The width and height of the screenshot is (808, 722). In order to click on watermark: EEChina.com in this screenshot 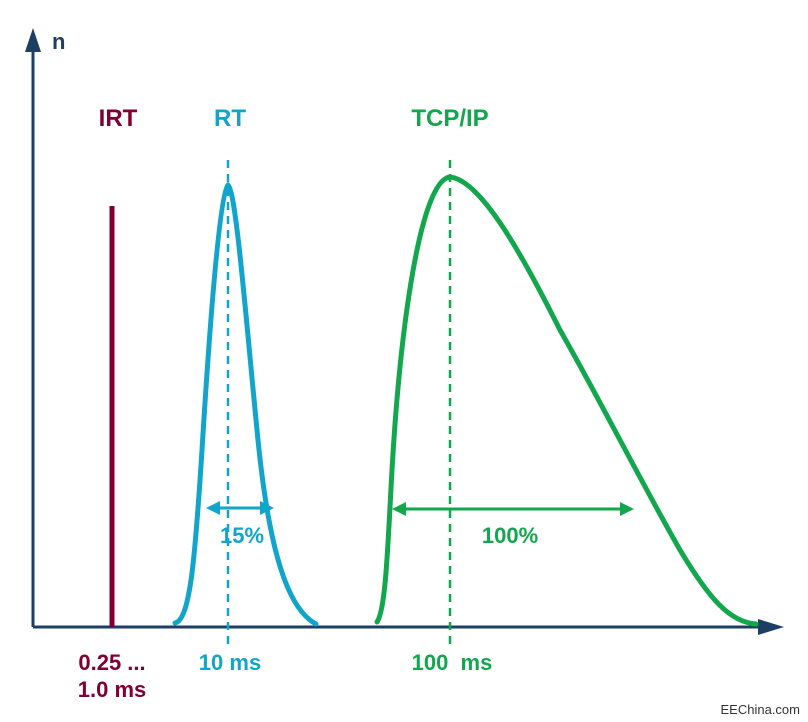, I will do `click(760, 709)`.